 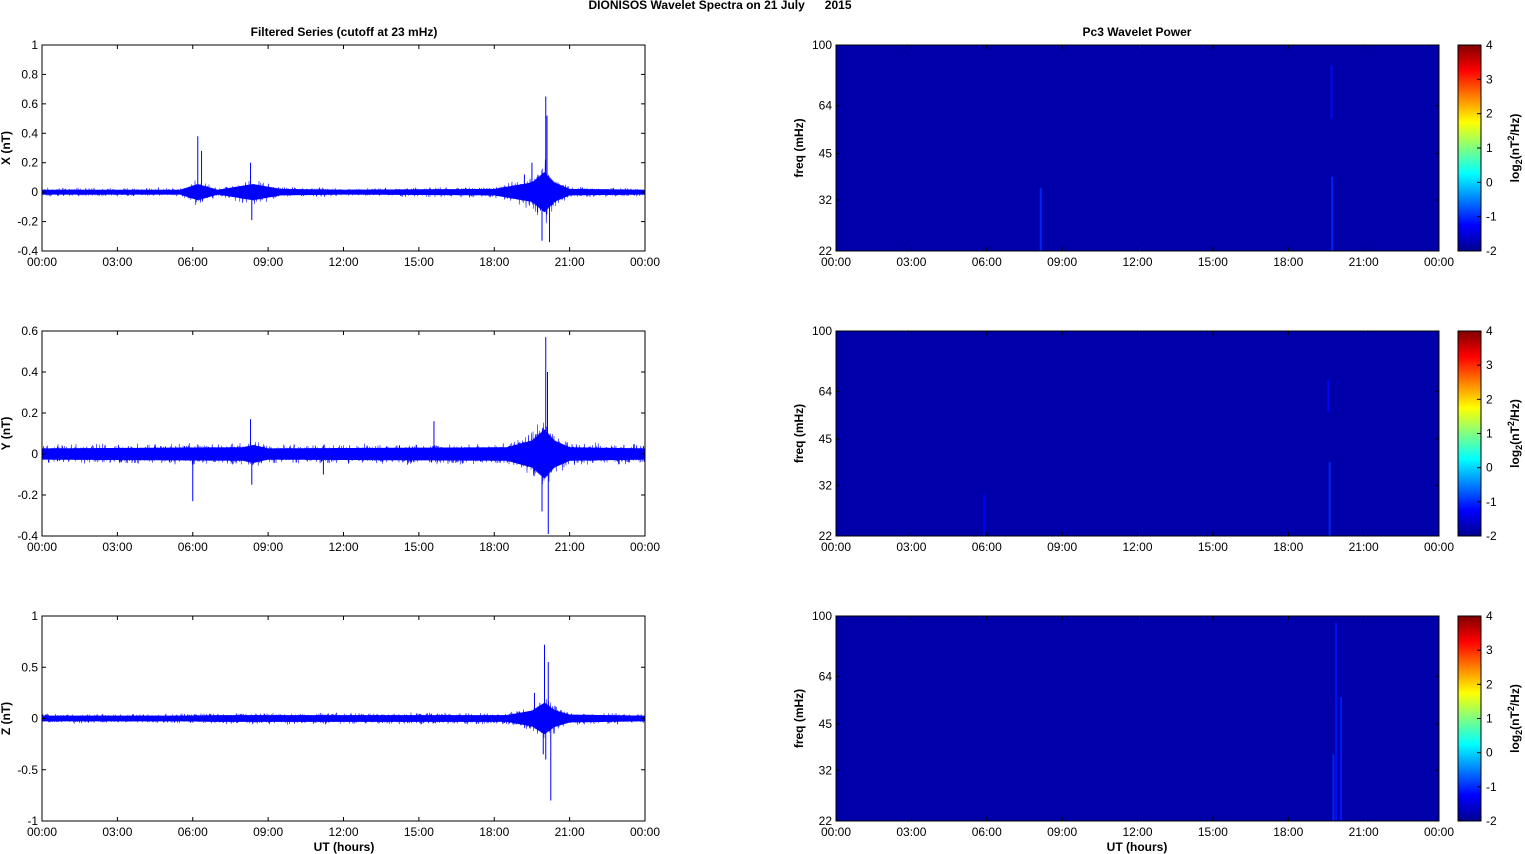 I want to click on timeseries-panel: -0.4 -0.2 0 0.2 0.4 0.6 0.8 1 X (nT), so click(x=323, y=148).